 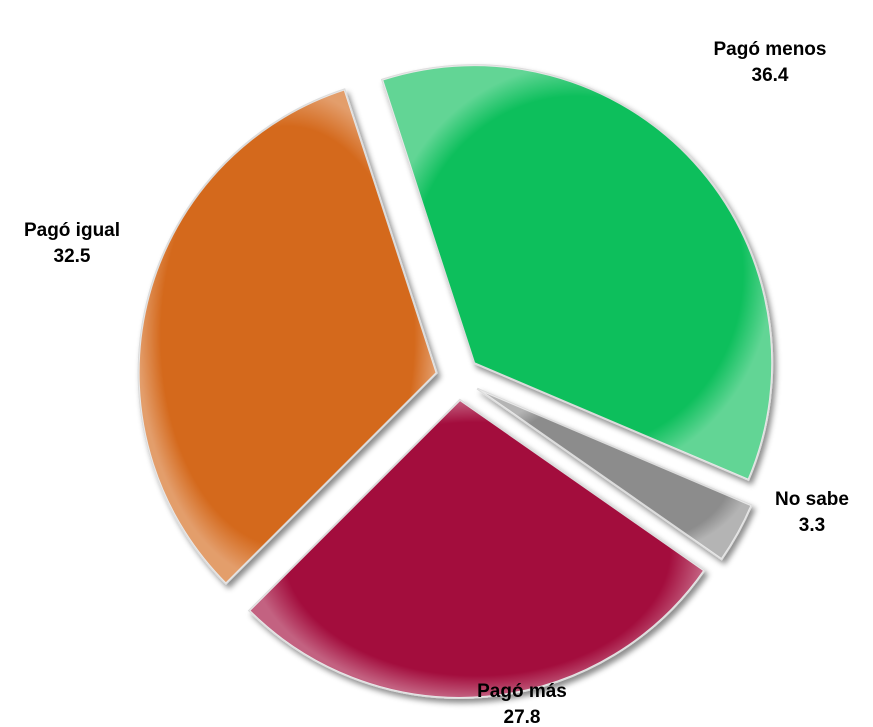 What do you see at coordinates (770, 75) in the screenshot?
I see `slice-value: 36.4` at bounding box center [770, 75].